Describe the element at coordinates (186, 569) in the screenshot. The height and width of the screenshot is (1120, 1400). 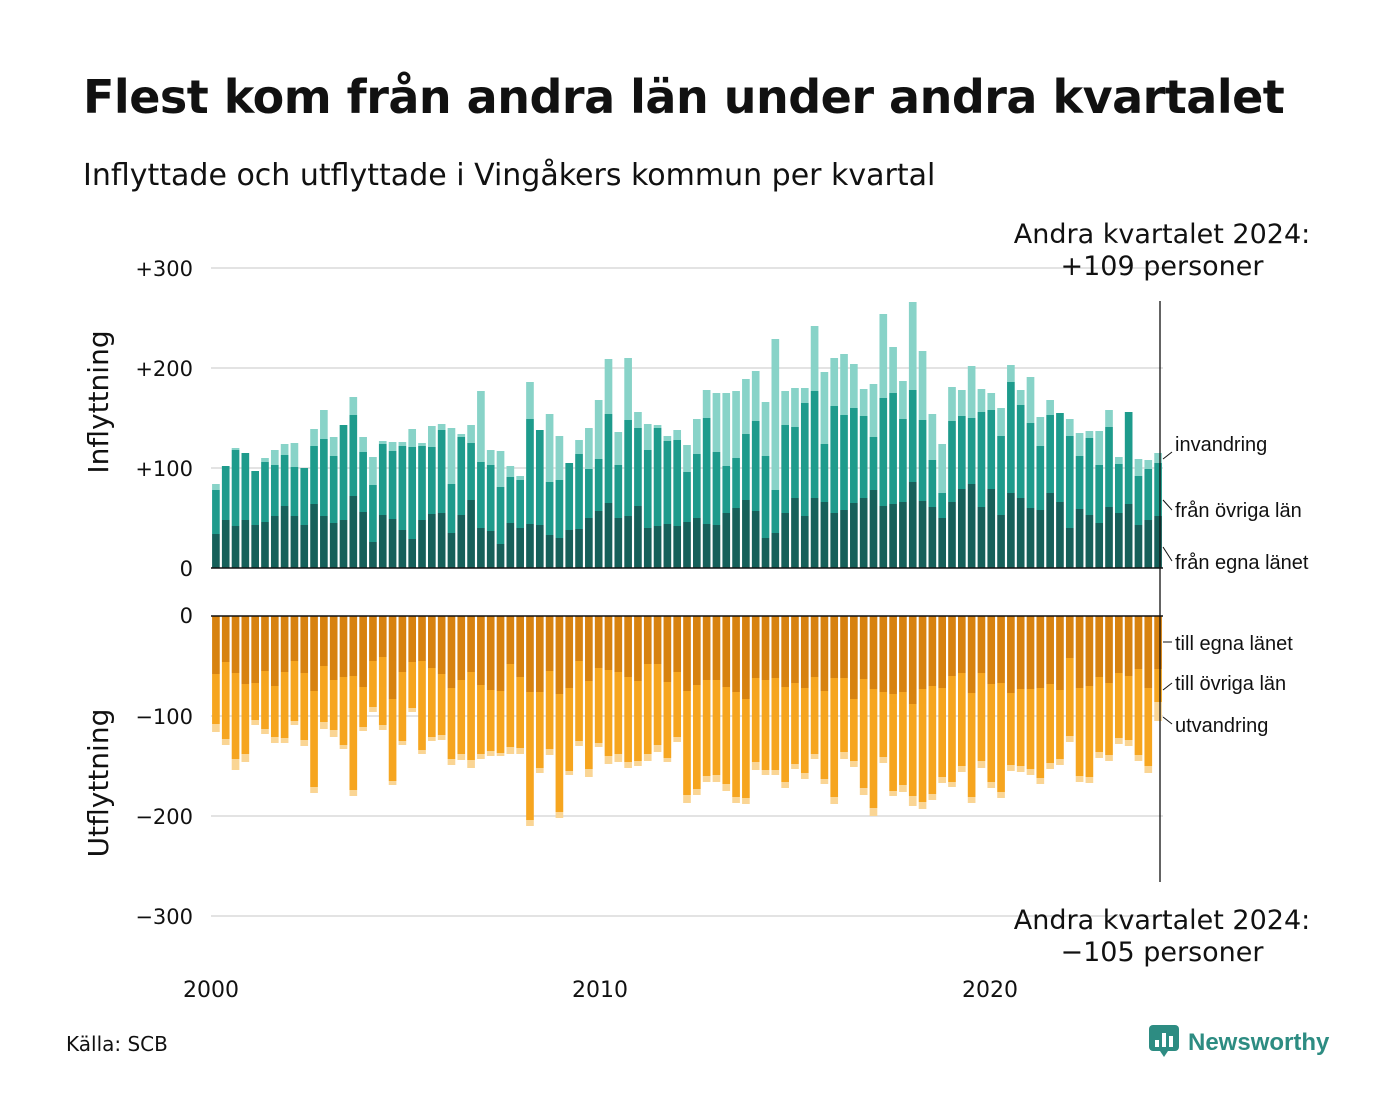
I see `top-ytick-label: 0` at that location.